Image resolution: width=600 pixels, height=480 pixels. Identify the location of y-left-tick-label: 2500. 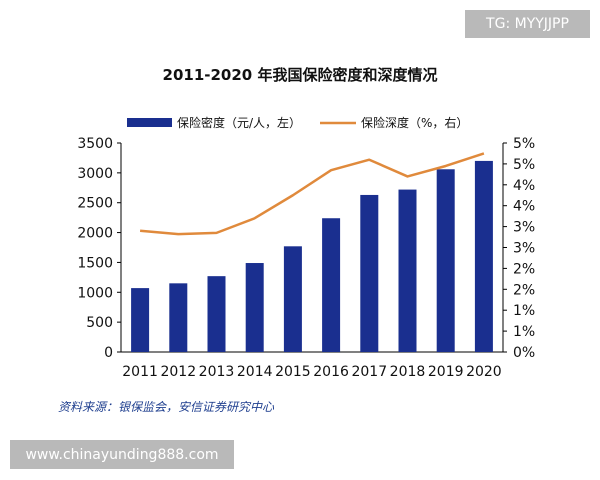
(95, 204).